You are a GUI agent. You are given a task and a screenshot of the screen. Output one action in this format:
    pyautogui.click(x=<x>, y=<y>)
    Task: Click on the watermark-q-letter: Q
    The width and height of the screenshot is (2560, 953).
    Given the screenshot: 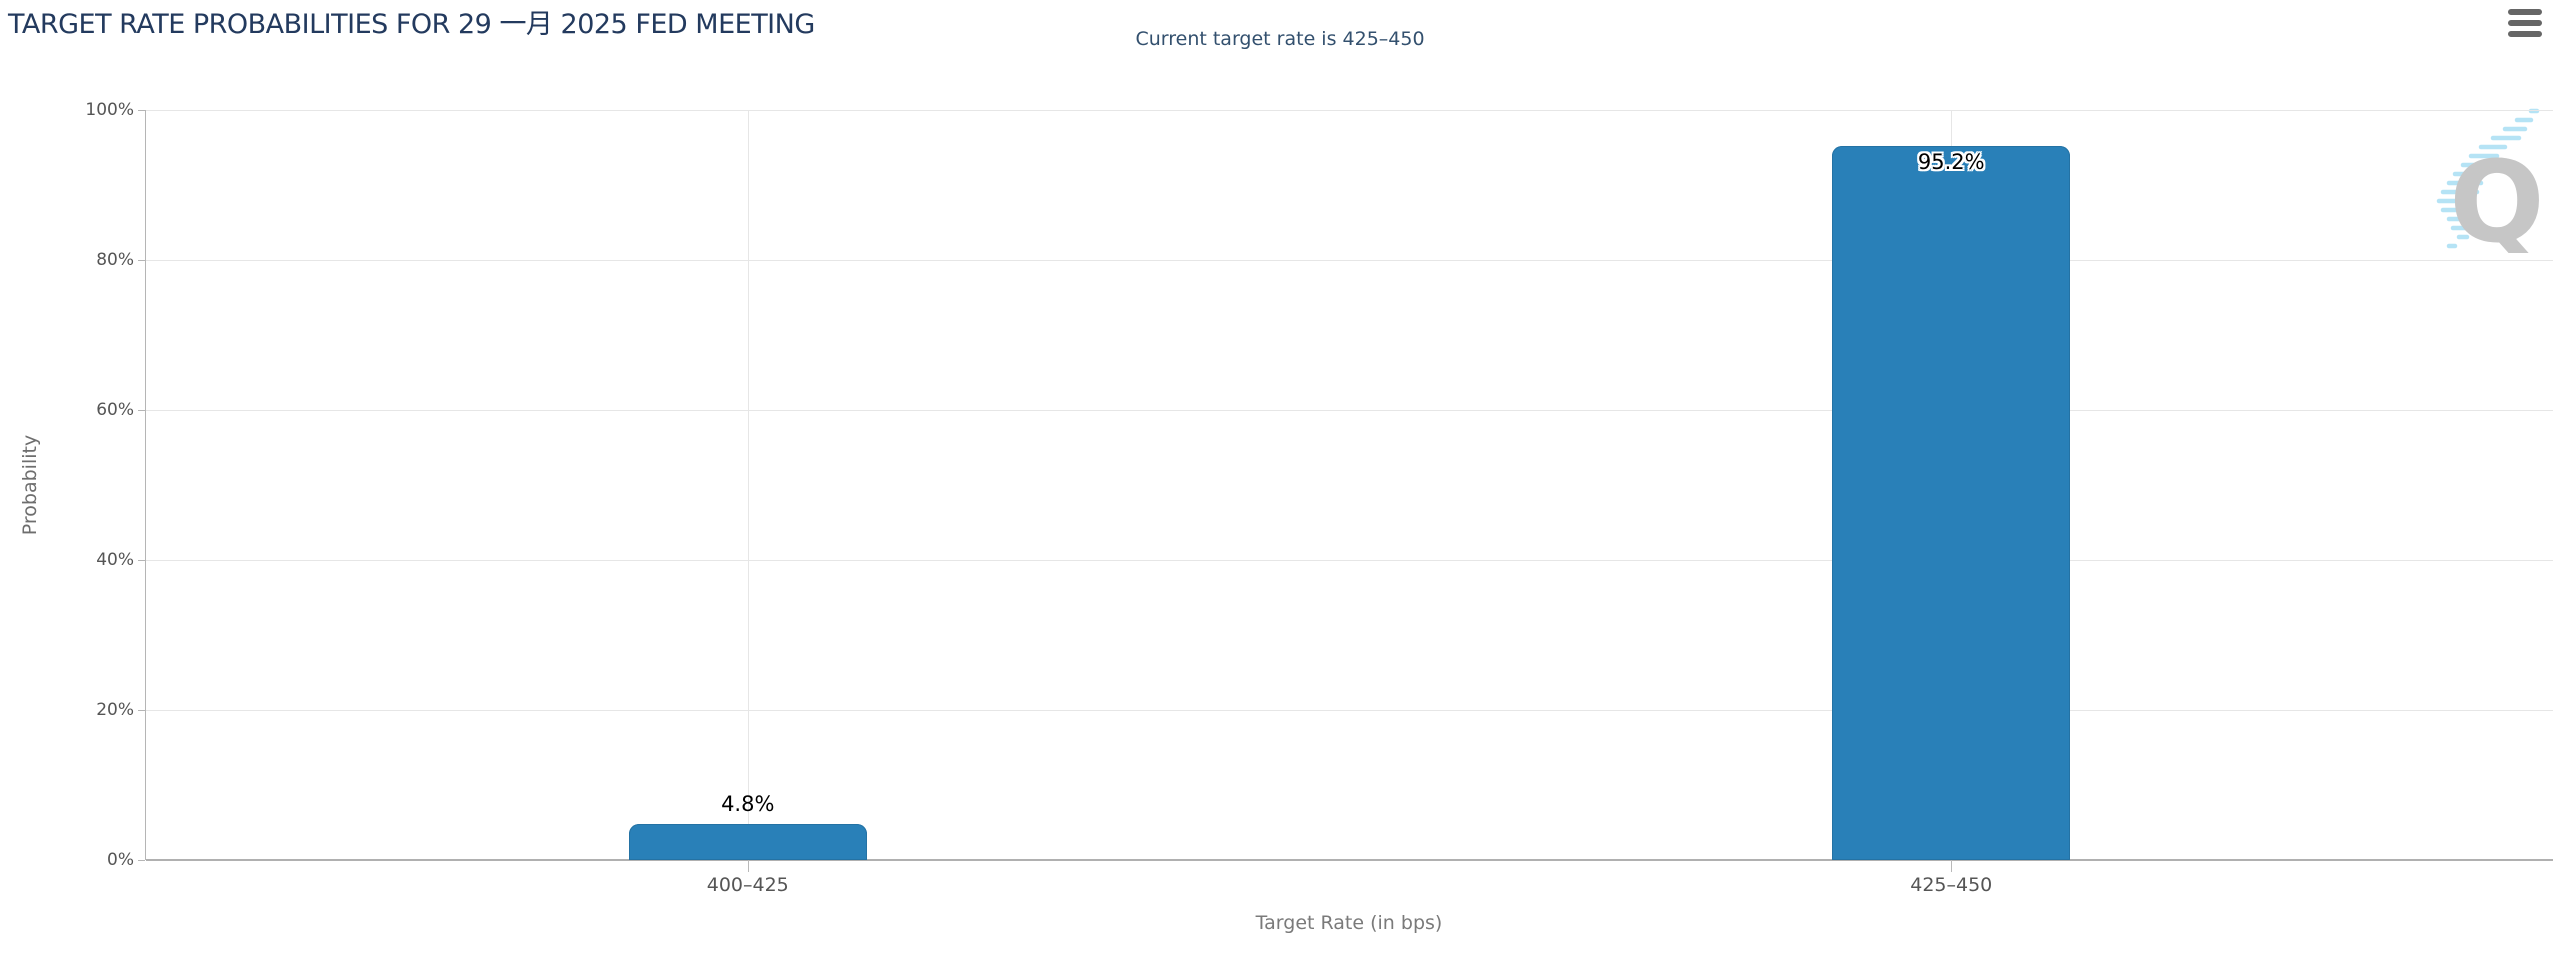 What is the action you would take?
    pyautogui.click(x=2496, y=195)
    